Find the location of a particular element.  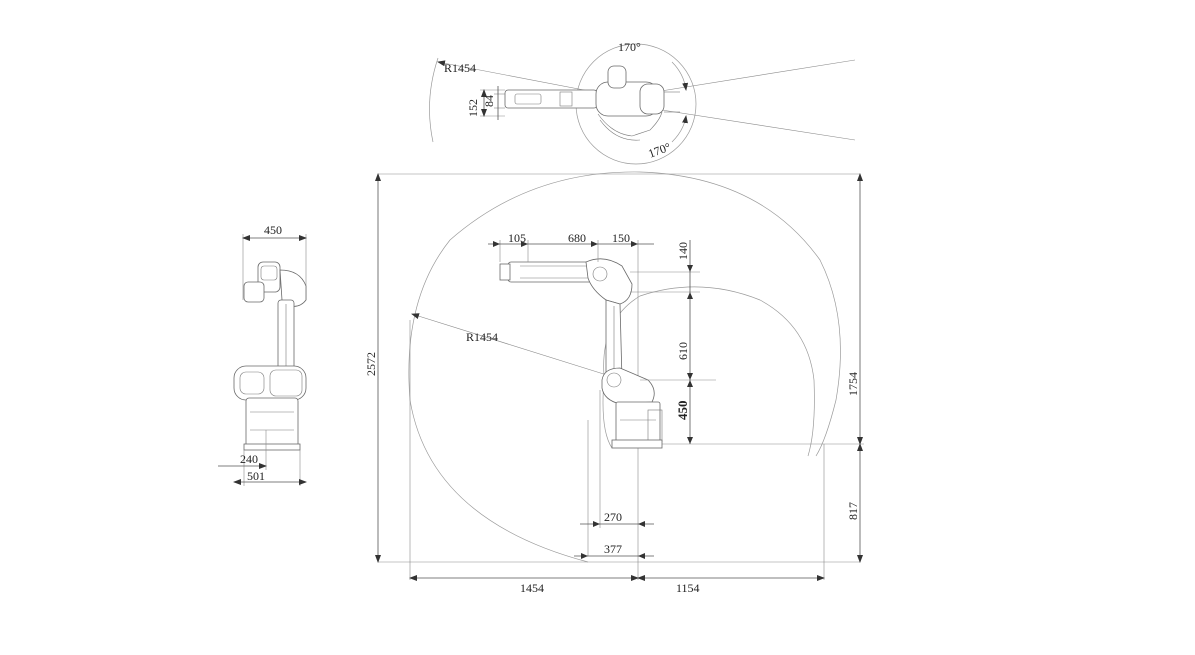

main-view-dim-1454: 1454 is located at coordinates (532, 588).